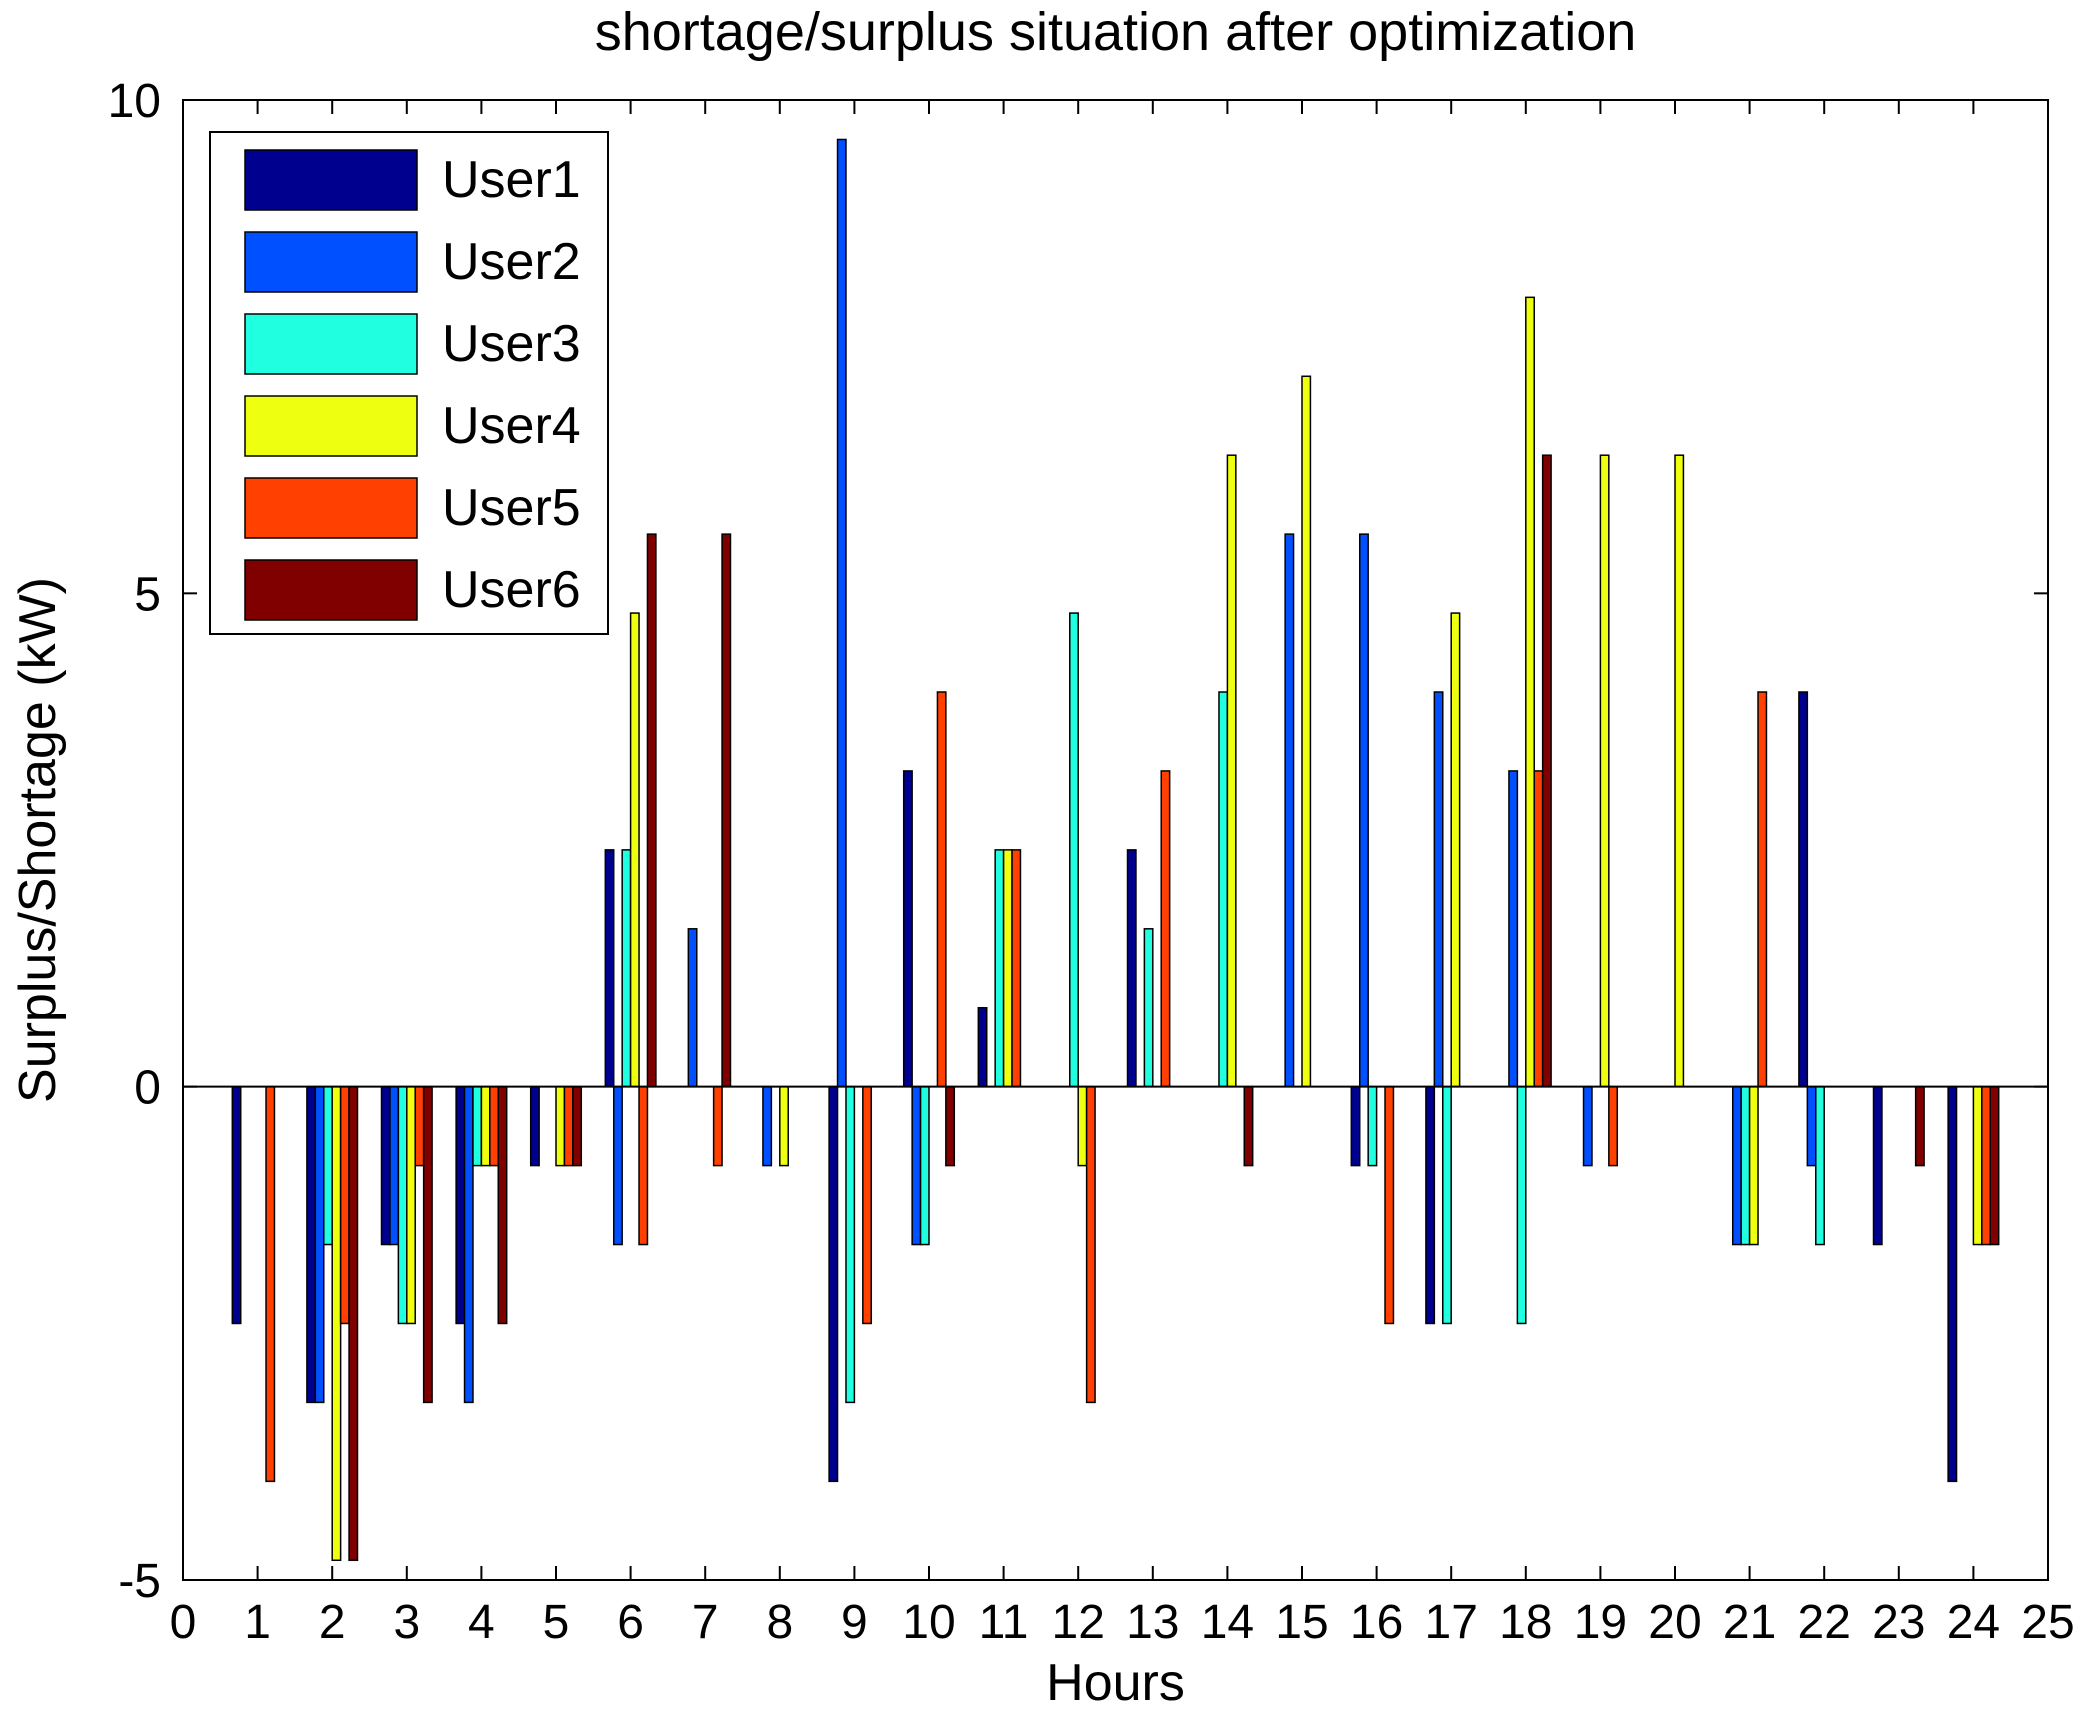 This screenshot has width=2094, height=1730. What do you see at coordinates (1115, 1683) in the screenshot?
I see `x-axis-label: Hours` at bounding box center [1115, 1683].